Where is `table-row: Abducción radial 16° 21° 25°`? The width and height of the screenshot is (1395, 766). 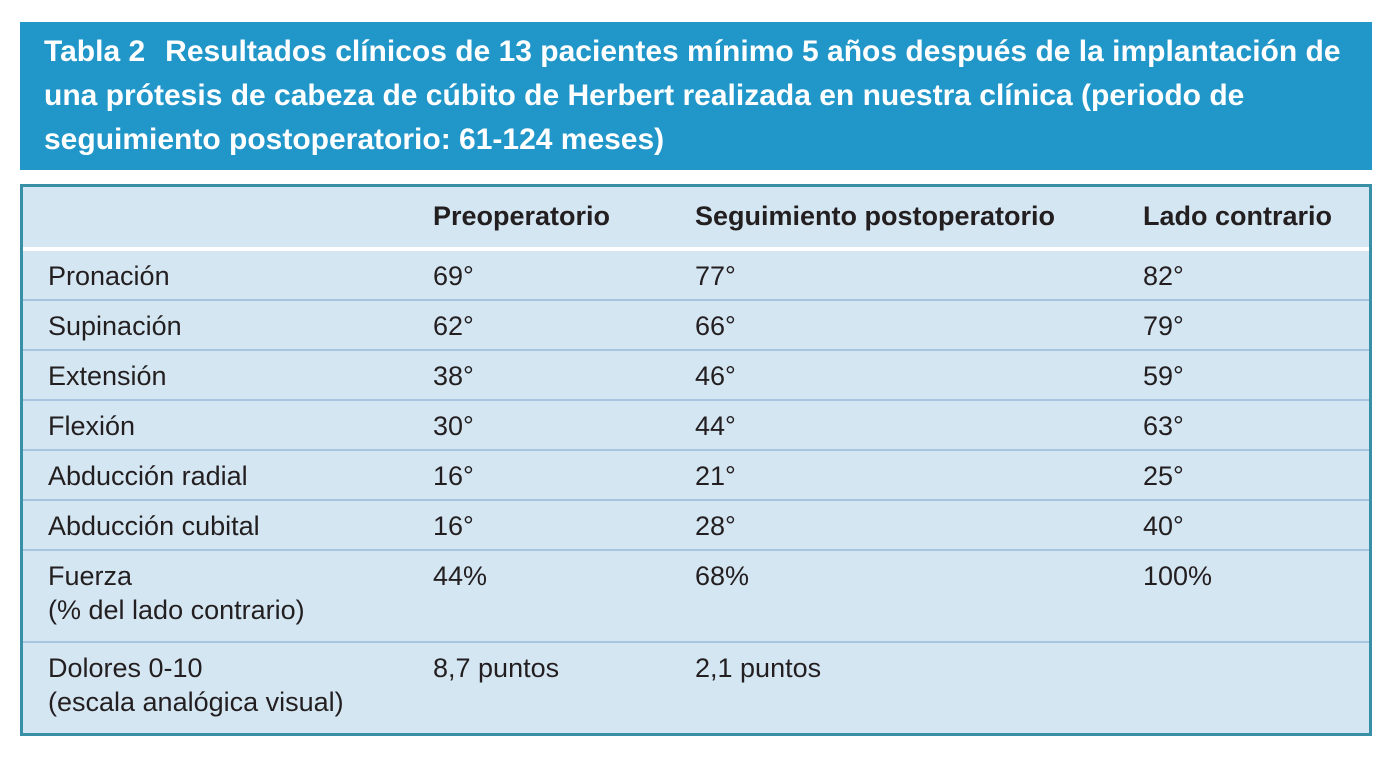
table-row: Abducción radial 16° 21° 25° is located at coordinates (696, 474).